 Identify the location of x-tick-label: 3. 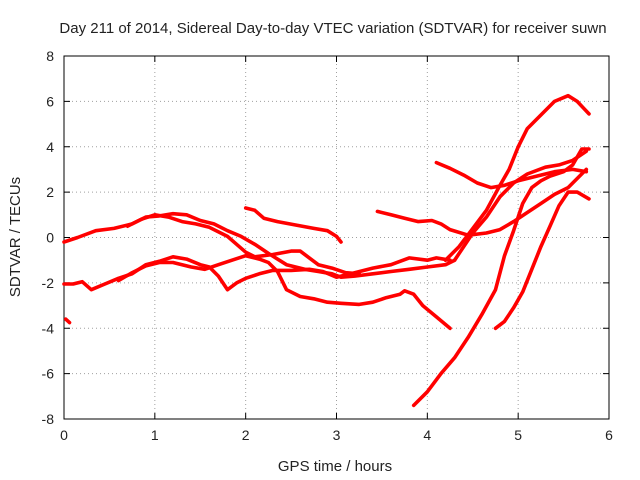
(337, 435).